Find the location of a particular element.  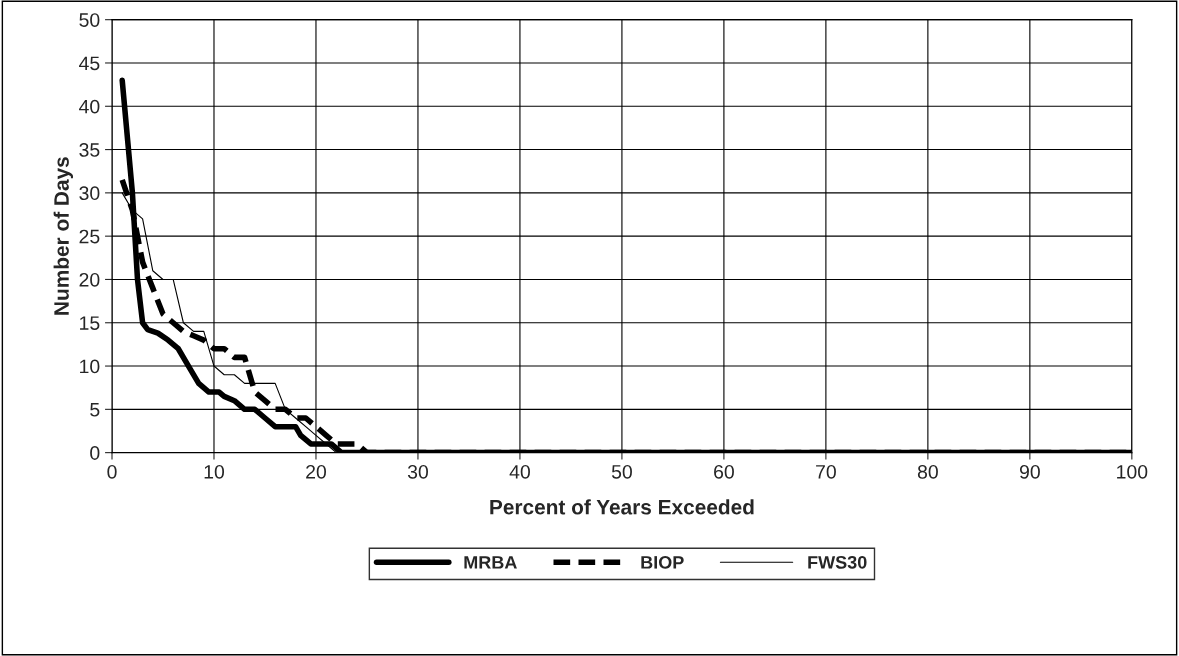

x-tick-label: 50 is located at coordinates (621, 471).